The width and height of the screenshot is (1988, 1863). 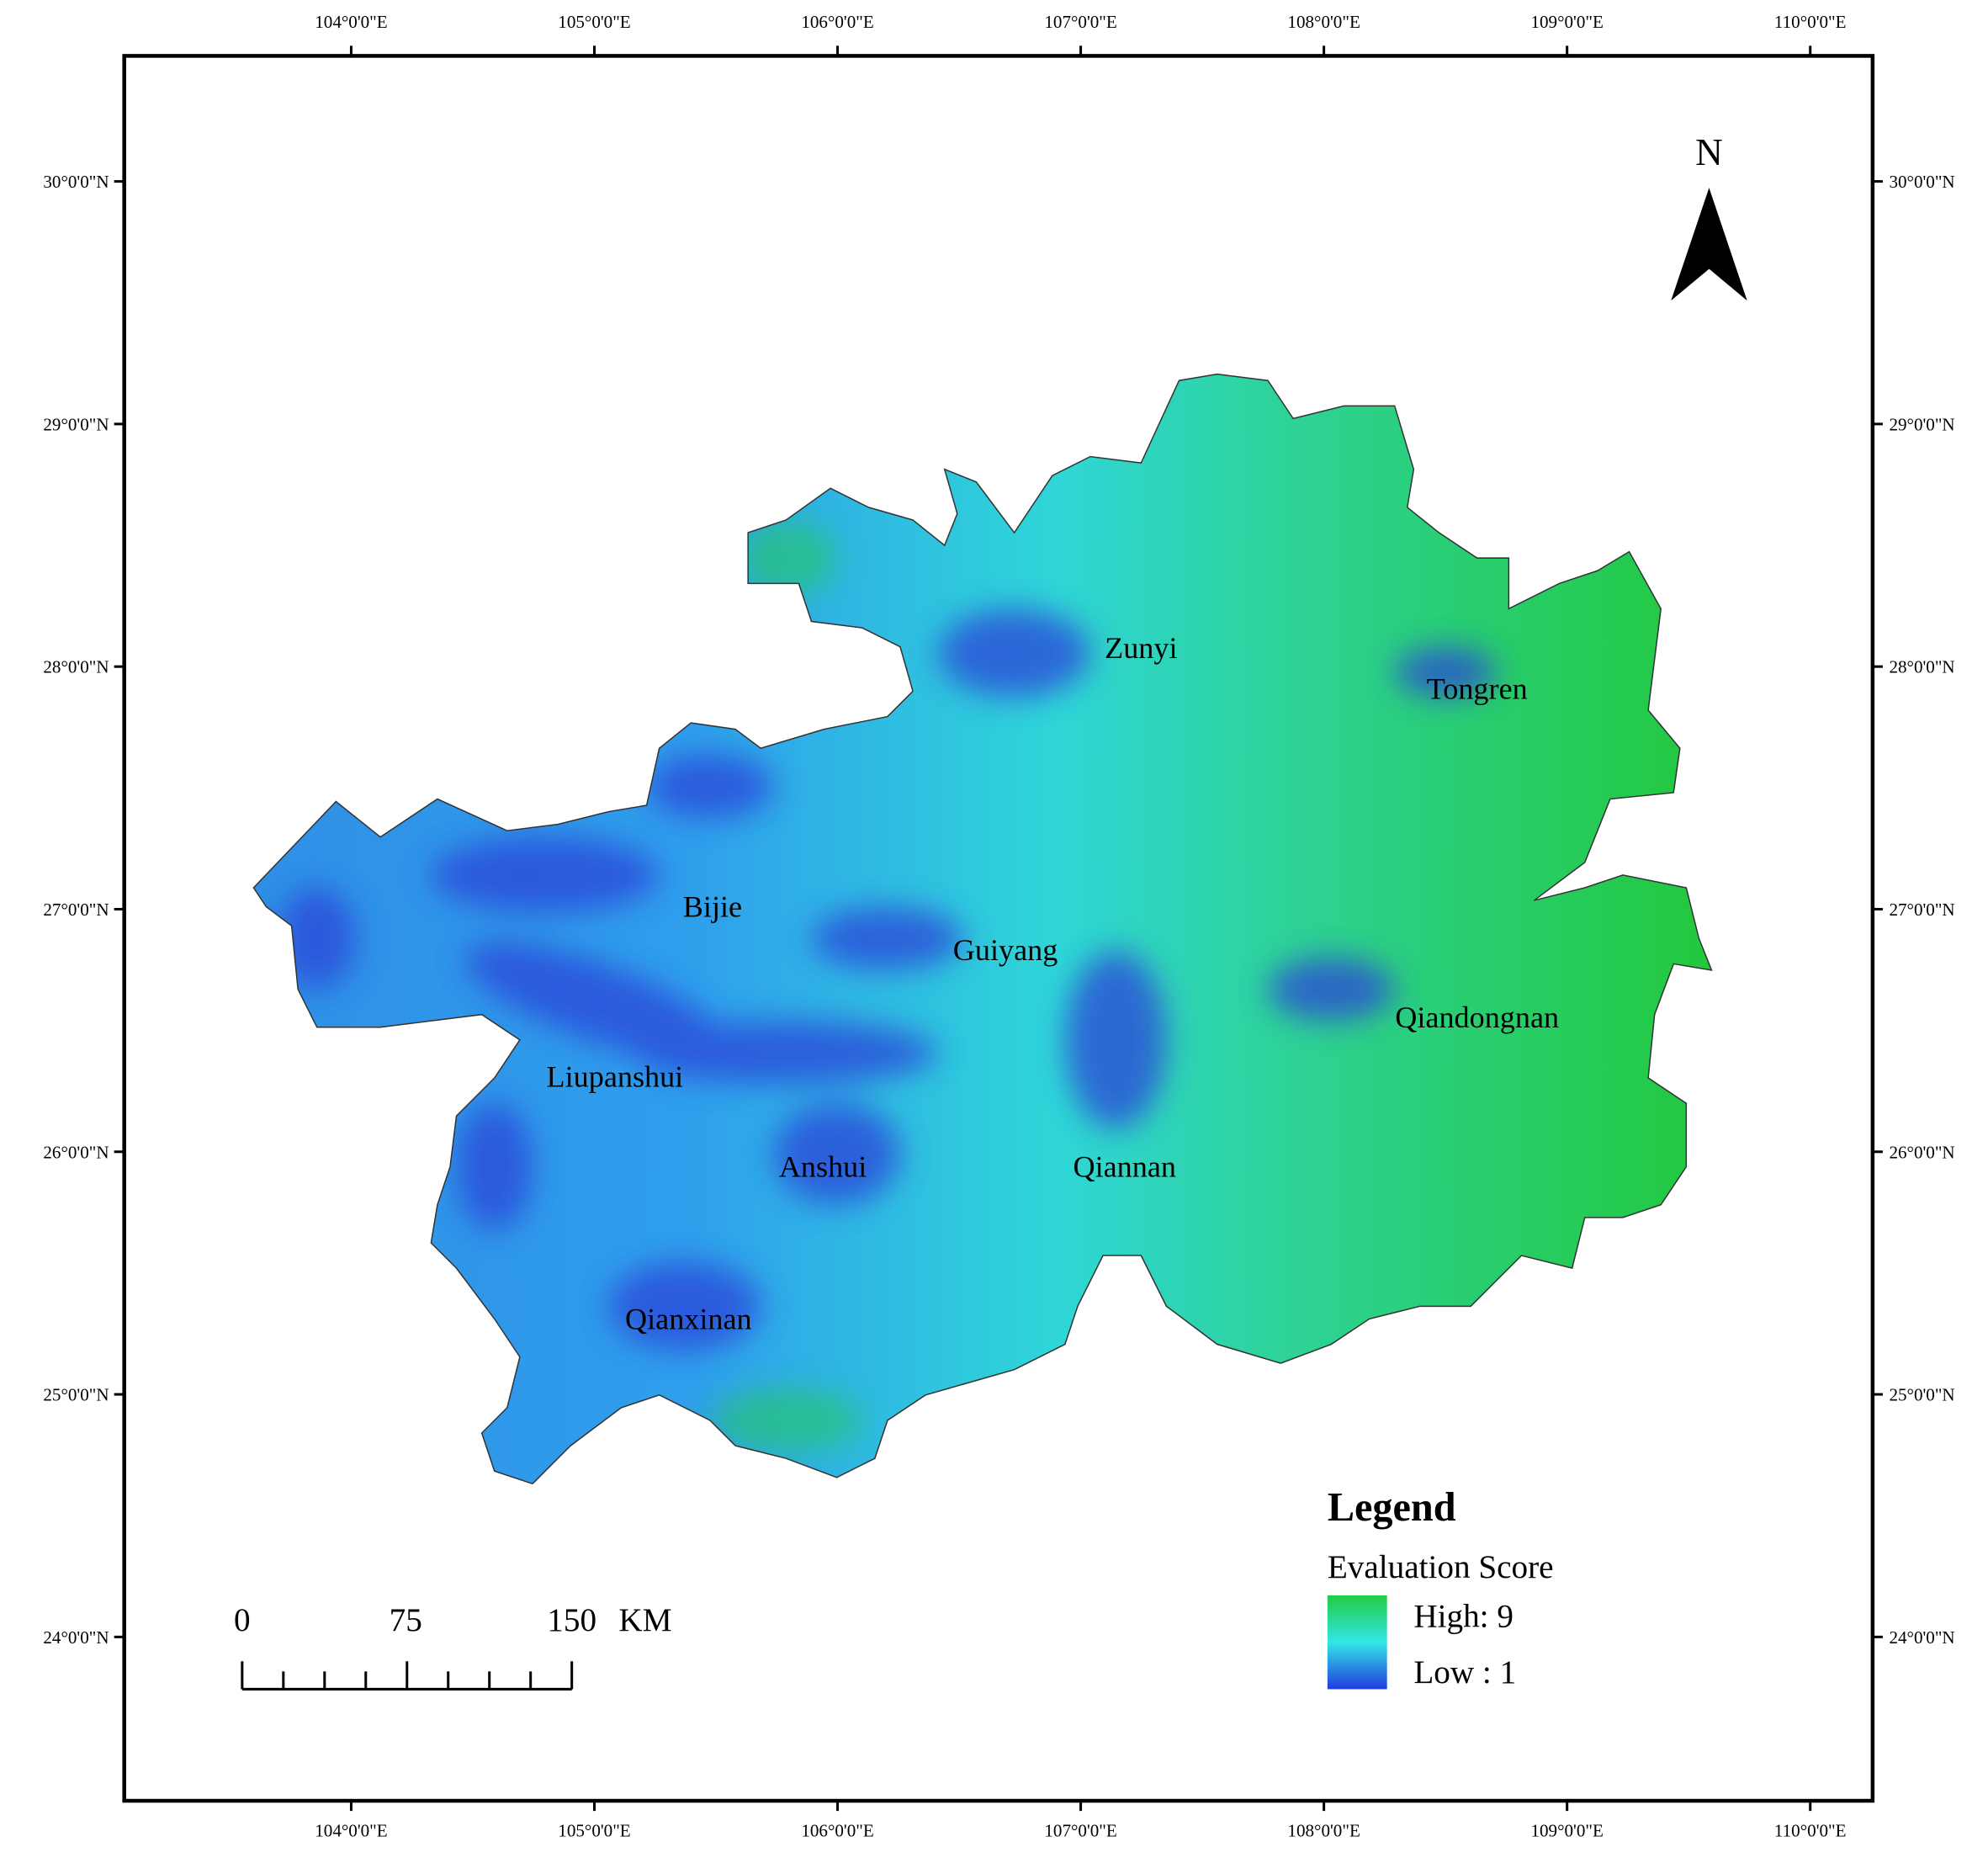 What do you see at coordinates (823, 1167) in the screenshot?
I see `region-label: Anshui` at bounding box center [823, 1167].